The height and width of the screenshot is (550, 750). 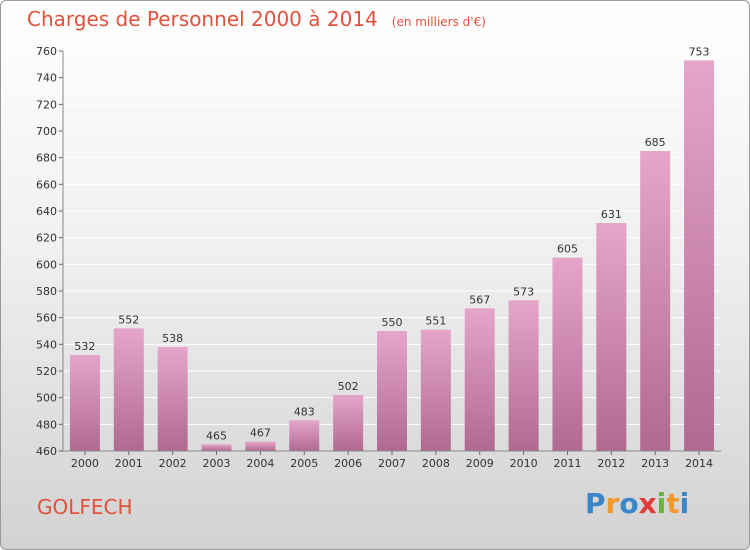 I want to click on x-tick-label: 2006, so click(x=348, y=463).